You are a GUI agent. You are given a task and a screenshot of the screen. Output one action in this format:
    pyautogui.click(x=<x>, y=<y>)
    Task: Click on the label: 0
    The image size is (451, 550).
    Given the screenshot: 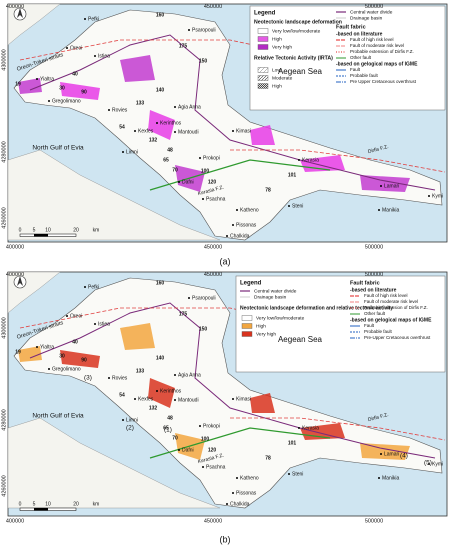 What is the action you would take?
    pyautogui.click(x=20, y=504)
    